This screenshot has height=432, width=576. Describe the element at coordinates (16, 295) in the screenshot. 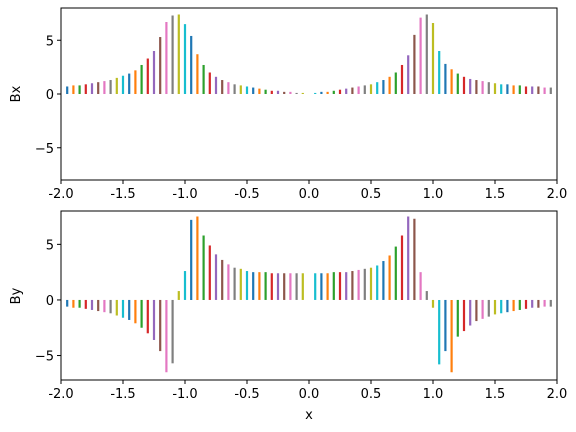

I see `by-y-axis-label: By` at that location.